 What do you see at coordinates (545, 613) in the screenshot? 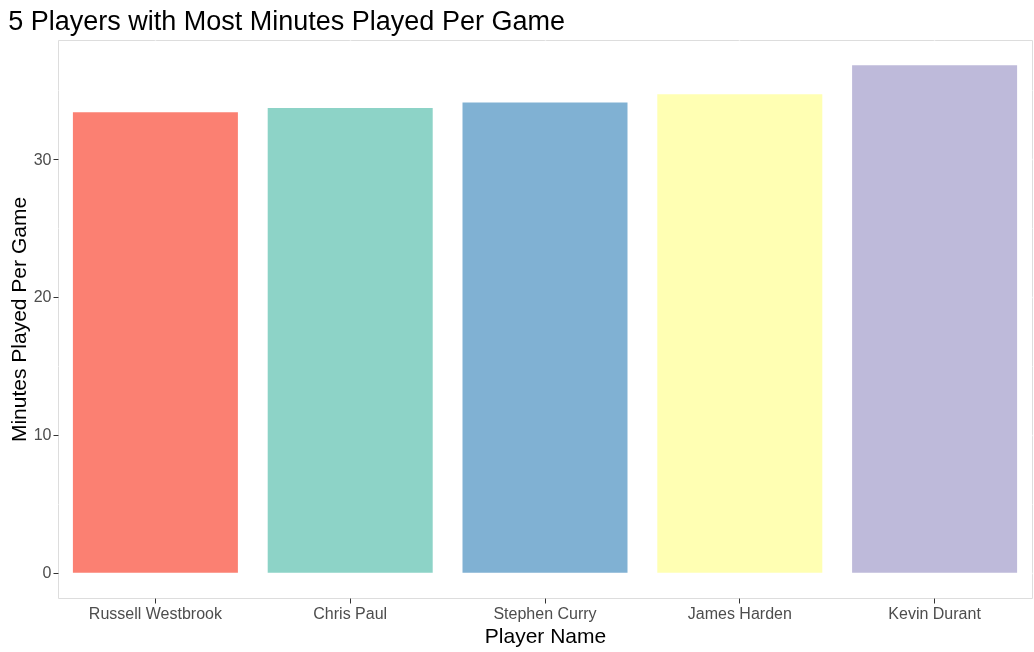
I see `x-tick-label: Stephen Curry` at bounding box center [545, 613].